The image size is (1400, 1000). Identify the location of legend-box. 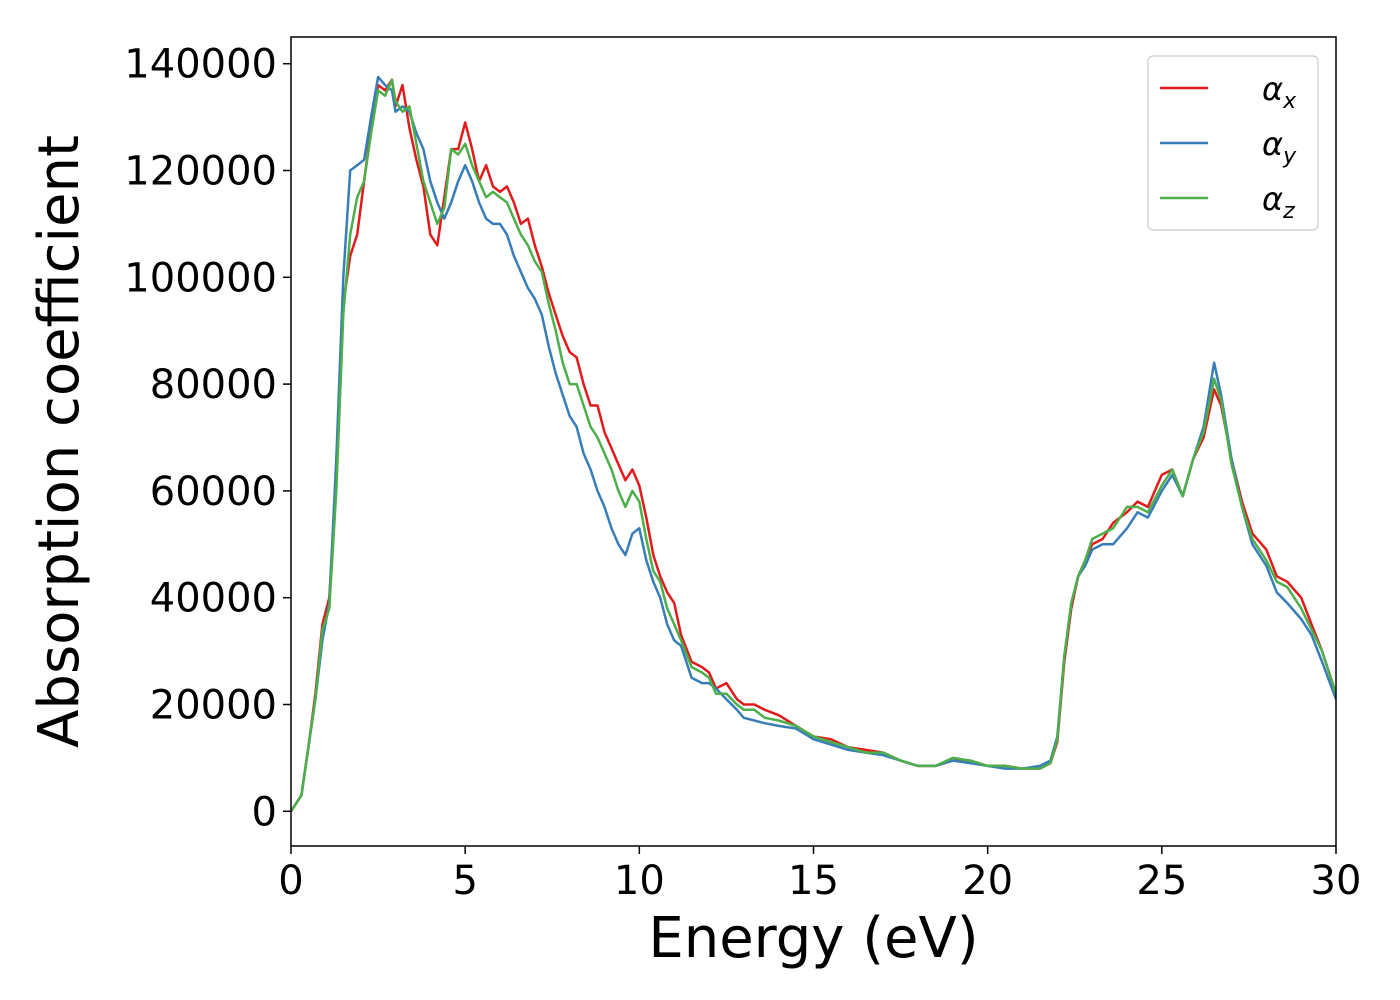
(1233, 143).